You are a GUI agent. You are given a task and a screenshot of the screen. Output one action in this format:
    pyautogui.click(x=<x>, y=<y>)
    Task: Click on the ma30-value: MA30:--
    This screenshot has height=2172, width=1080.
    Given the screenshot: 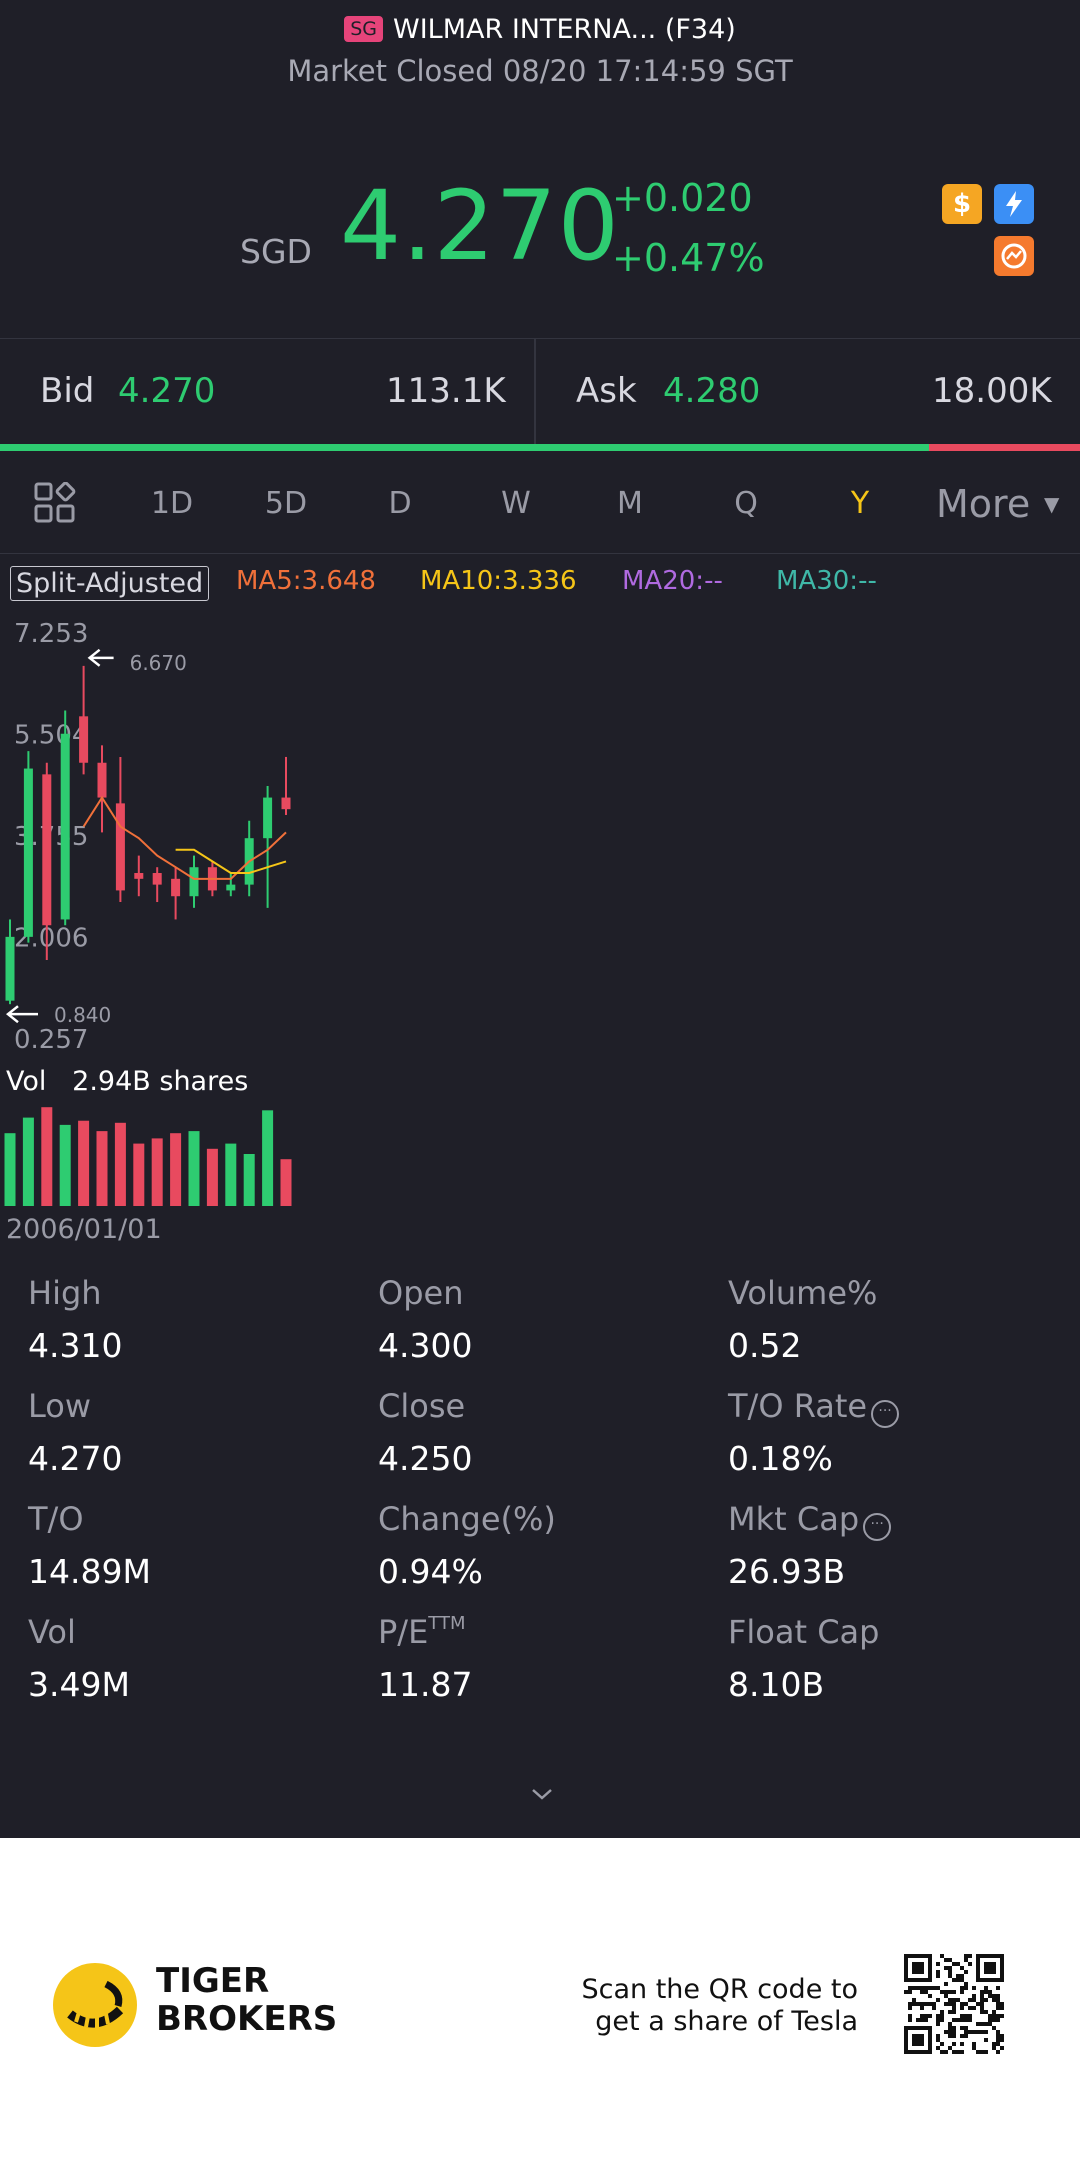 What is the action you would take?
    pyautogui.click(x=826, y=581)
    